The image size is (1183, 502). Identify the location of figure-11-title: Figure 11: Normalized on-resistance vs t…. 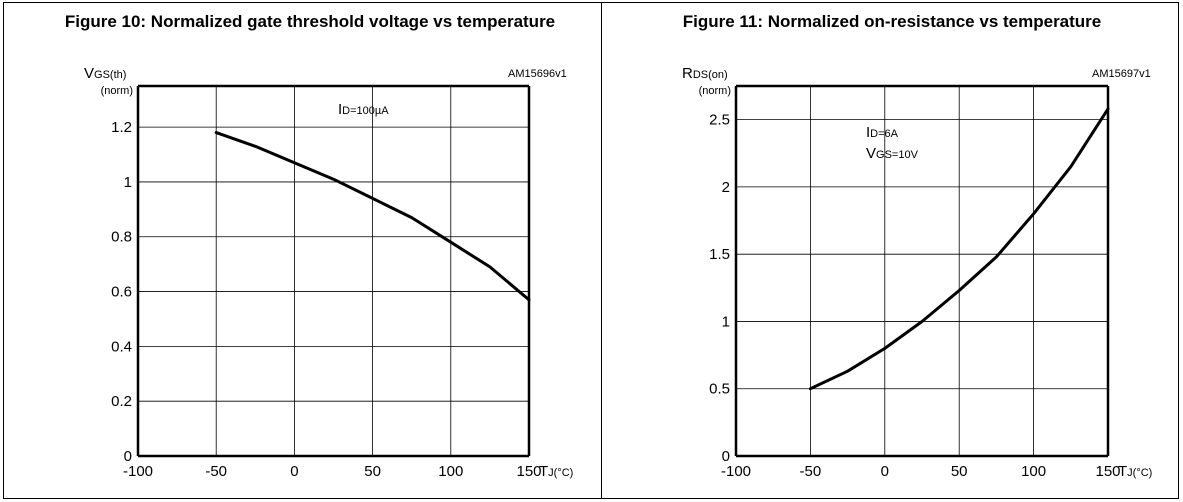
(892, 21).